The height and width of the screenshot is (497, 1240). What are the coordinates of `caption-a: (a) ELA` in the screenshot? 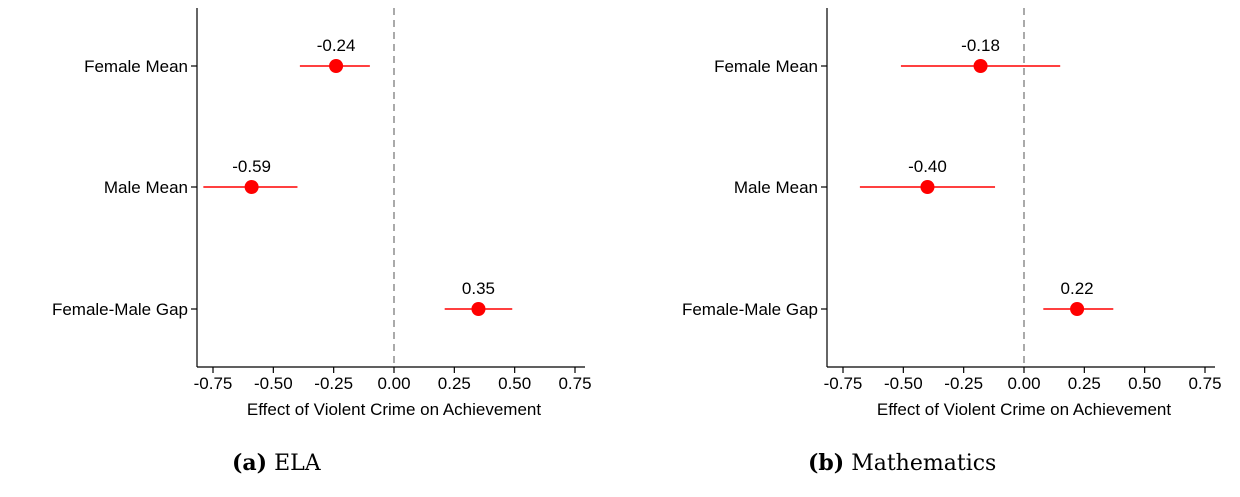 It's located at (276, 463).